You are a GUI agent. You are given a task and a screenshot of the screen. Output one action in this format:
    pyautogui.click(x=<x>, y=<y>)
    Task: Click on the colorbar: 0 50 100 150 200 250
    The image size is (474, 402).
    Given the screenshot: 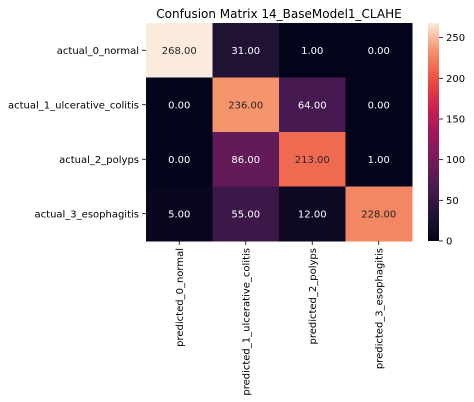 What is the action you would take?
    pyautogui.click(x=446, y=135)
    